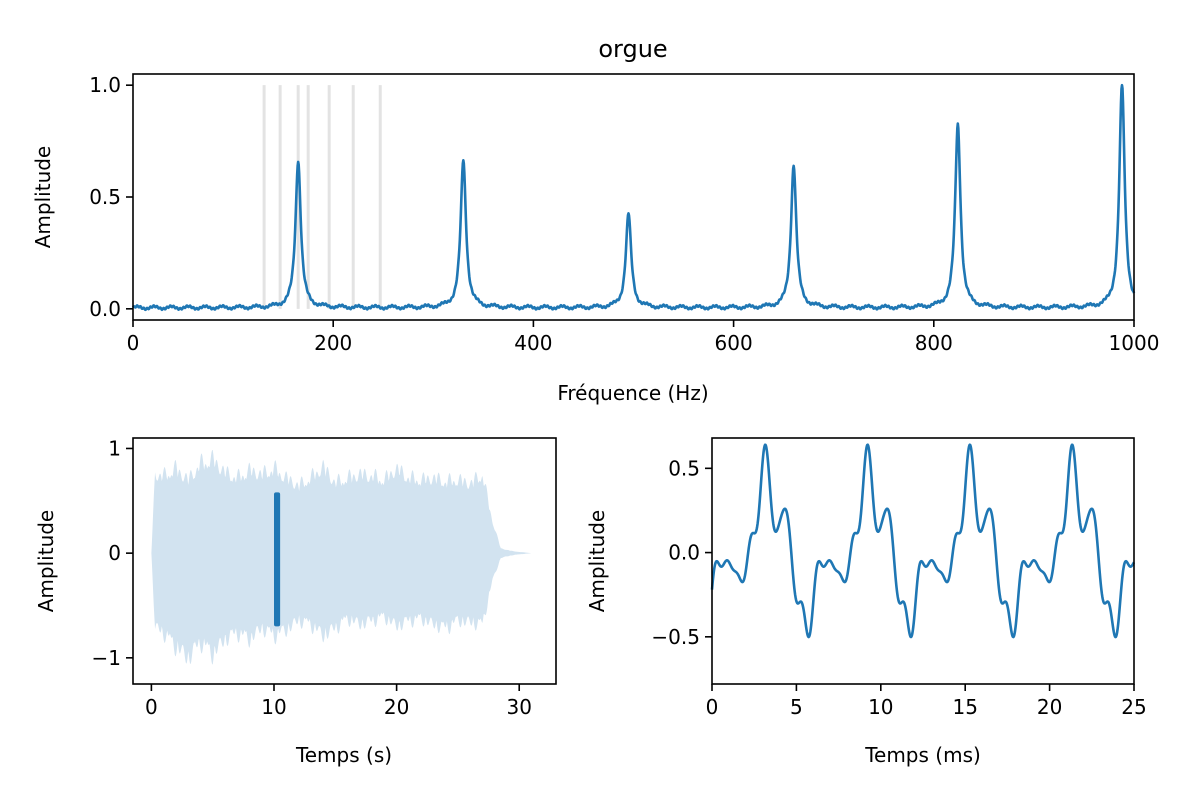 This screenshot has height=800, width=1200. I want to click on waveform-y-ticks: −1 0 1, so click(112, 553).